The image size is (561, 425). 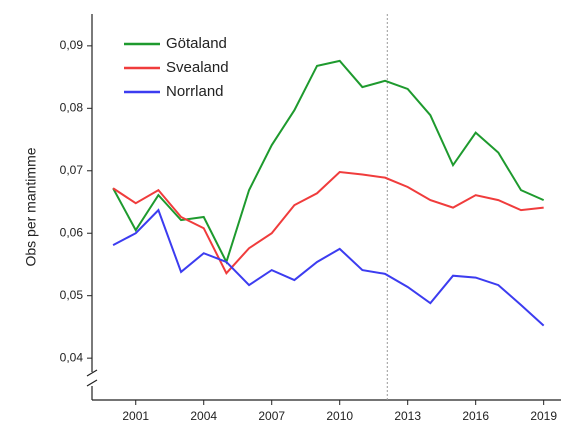 What do you see at coordinates (72, 45) in the screenshot?
I see `y-tick-label: 0,09` at bounding box center [72, 45].